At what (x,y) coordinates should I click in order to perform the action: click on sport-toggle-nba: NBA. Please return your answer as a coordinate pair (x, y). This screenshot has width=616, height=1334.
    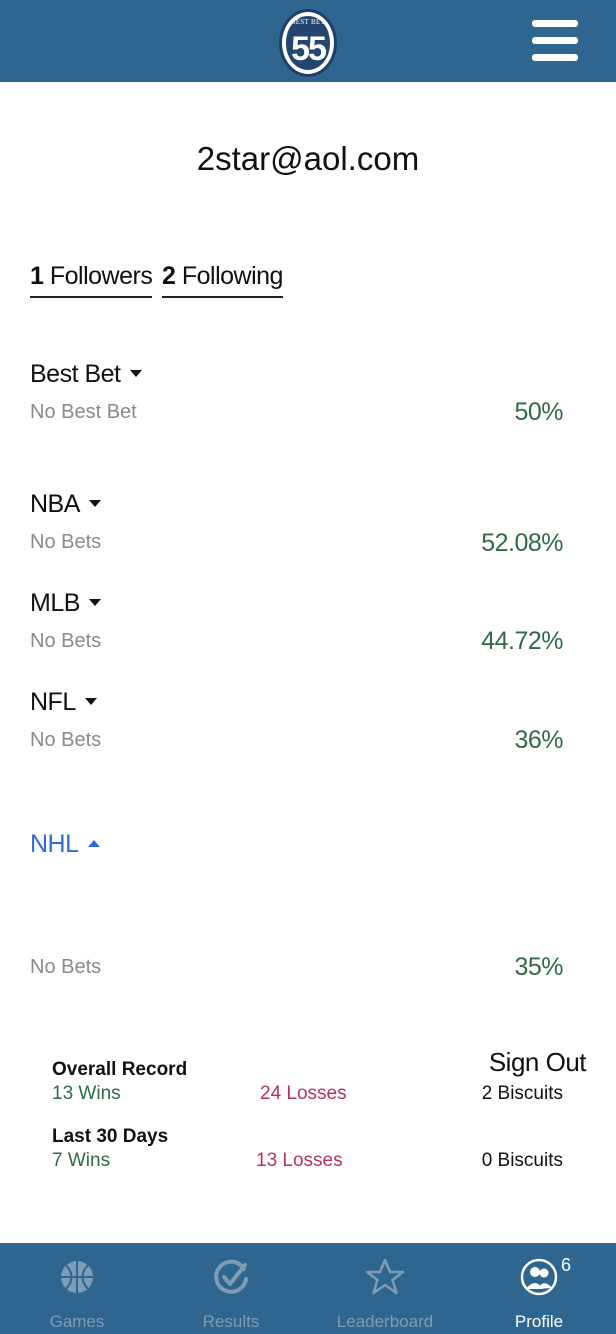
    Looking at the image, I should click on (65, 504).